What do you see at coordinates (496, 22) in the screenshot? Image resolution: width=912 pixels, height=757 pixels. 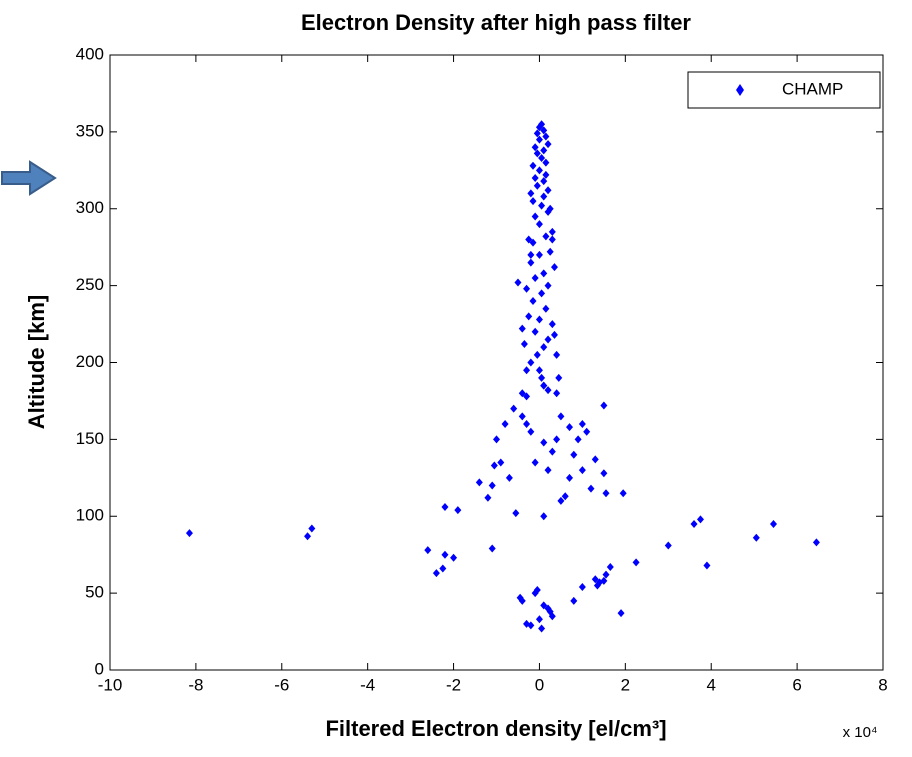 I see `chart-title: Electron Density after high pass filter` at bounding box center [496, 22].